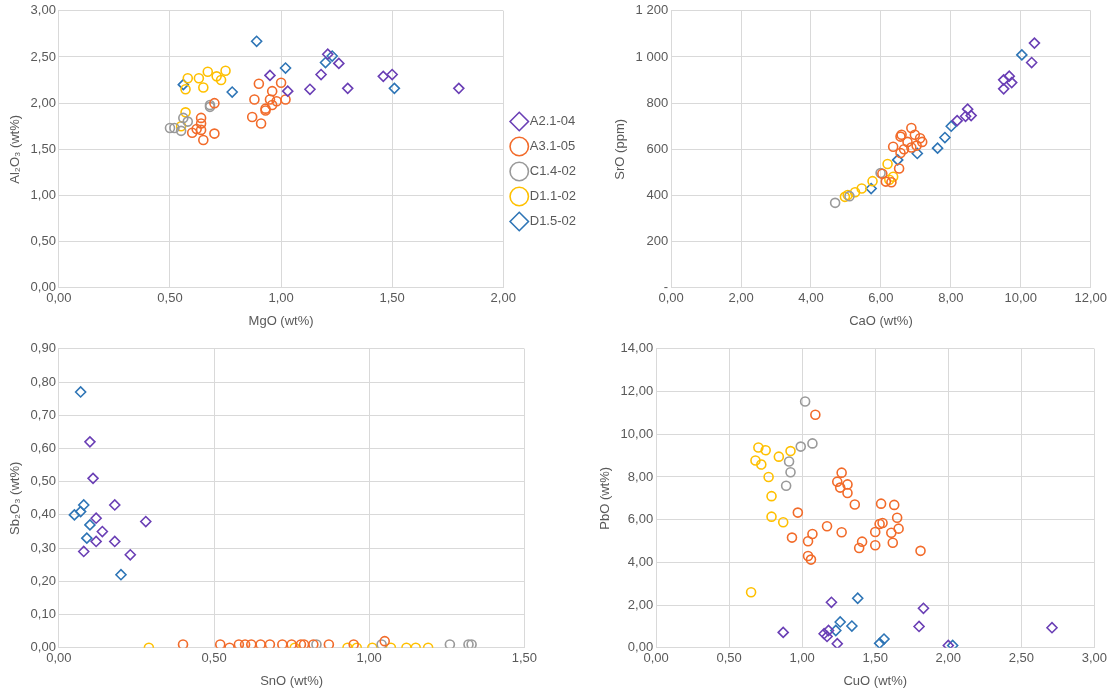 Image resolution: width=1110 pixels, height=697 pixels. What do you see at coordinates (552, 146) in the screenshot?
I see `legend-label: A3.1-05` at bounding box center [552, 146].